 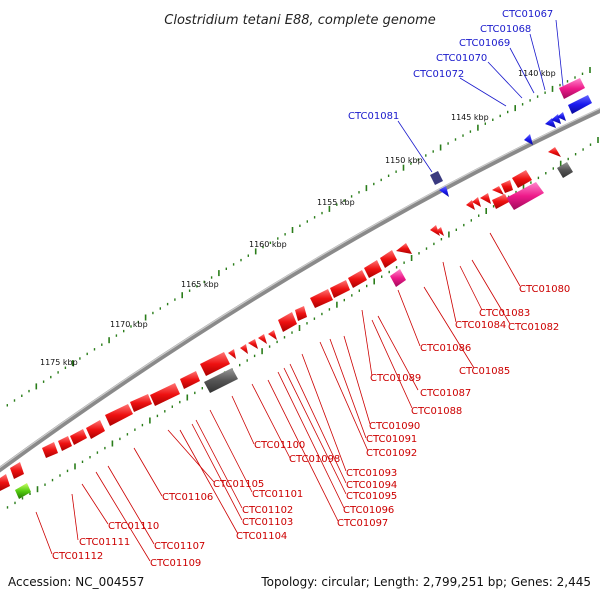 What do you see at coordinates (580, 104) in the screenshot?
I see `gene-feature-blue-large` at bounding box center [580, 104].